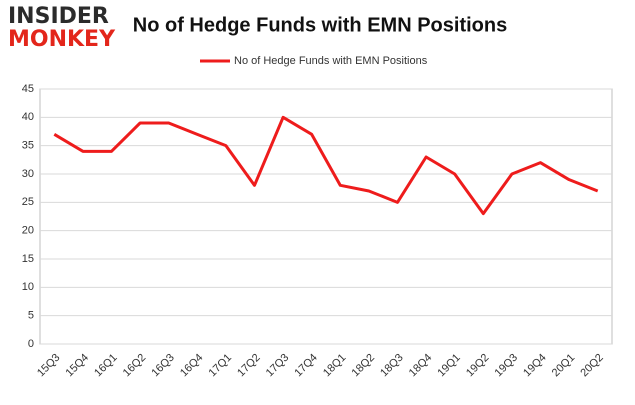 This screenshot has width=635, height=405. I want to click on y-tick-label: 10, so click(28, 287).